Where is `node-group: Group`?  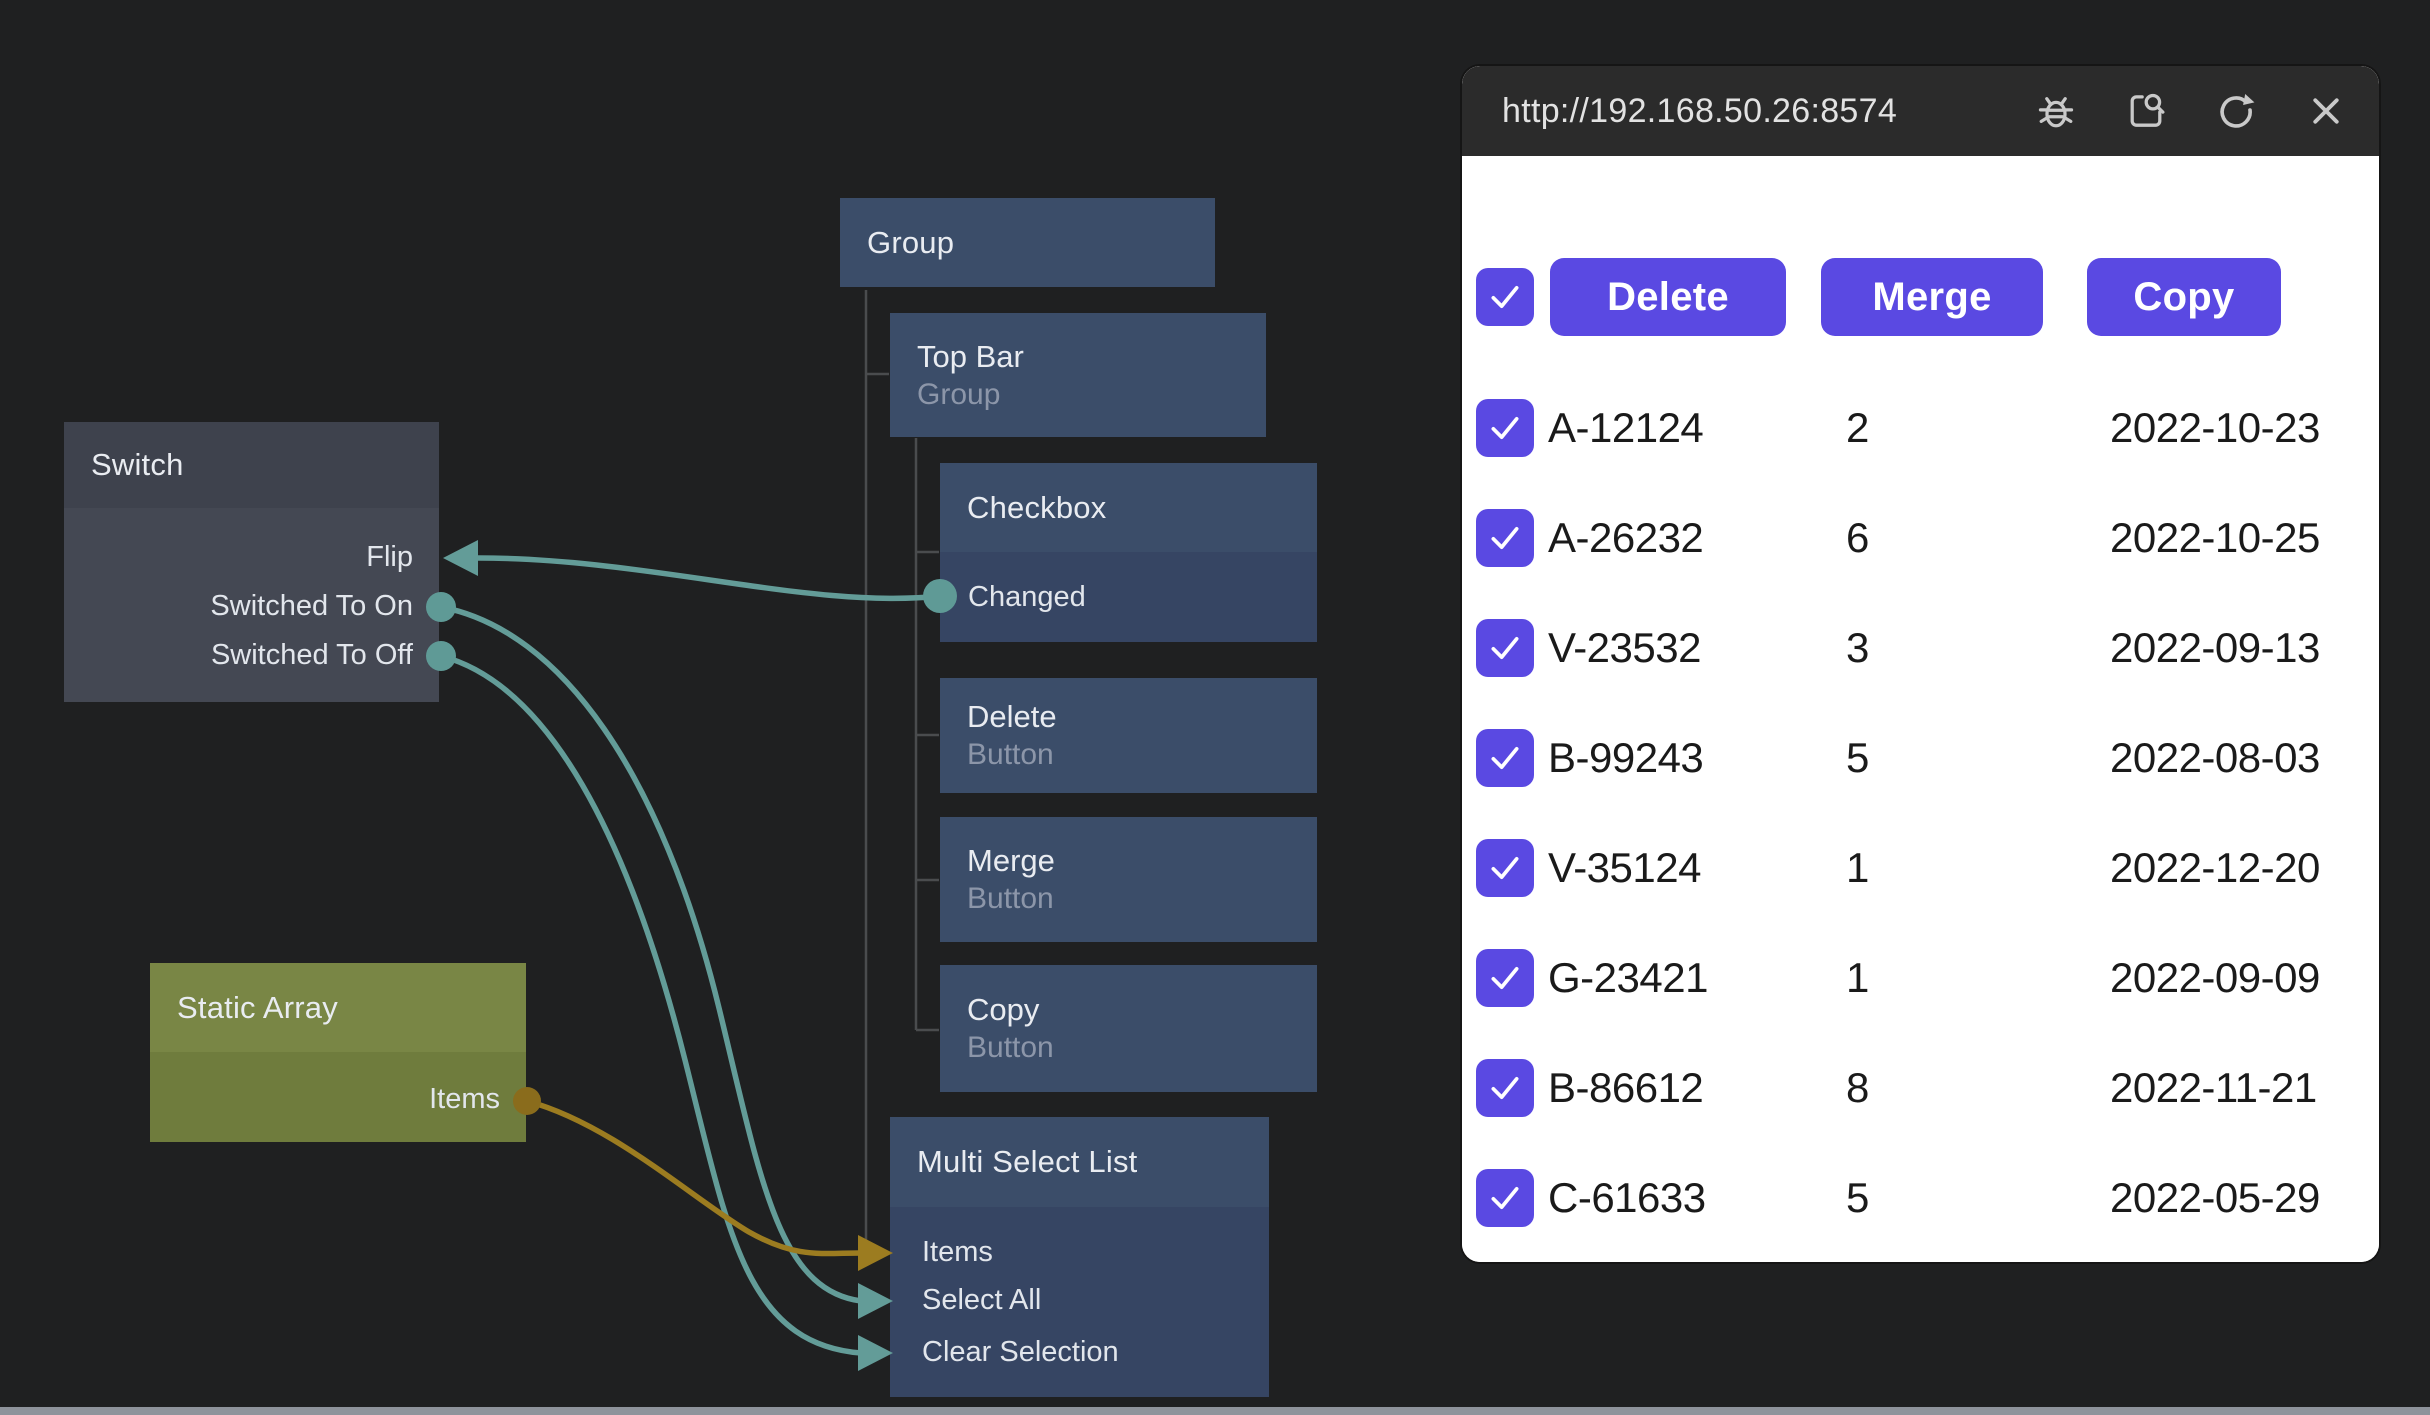
node-group: Group is located at coordinates (1027, 242).